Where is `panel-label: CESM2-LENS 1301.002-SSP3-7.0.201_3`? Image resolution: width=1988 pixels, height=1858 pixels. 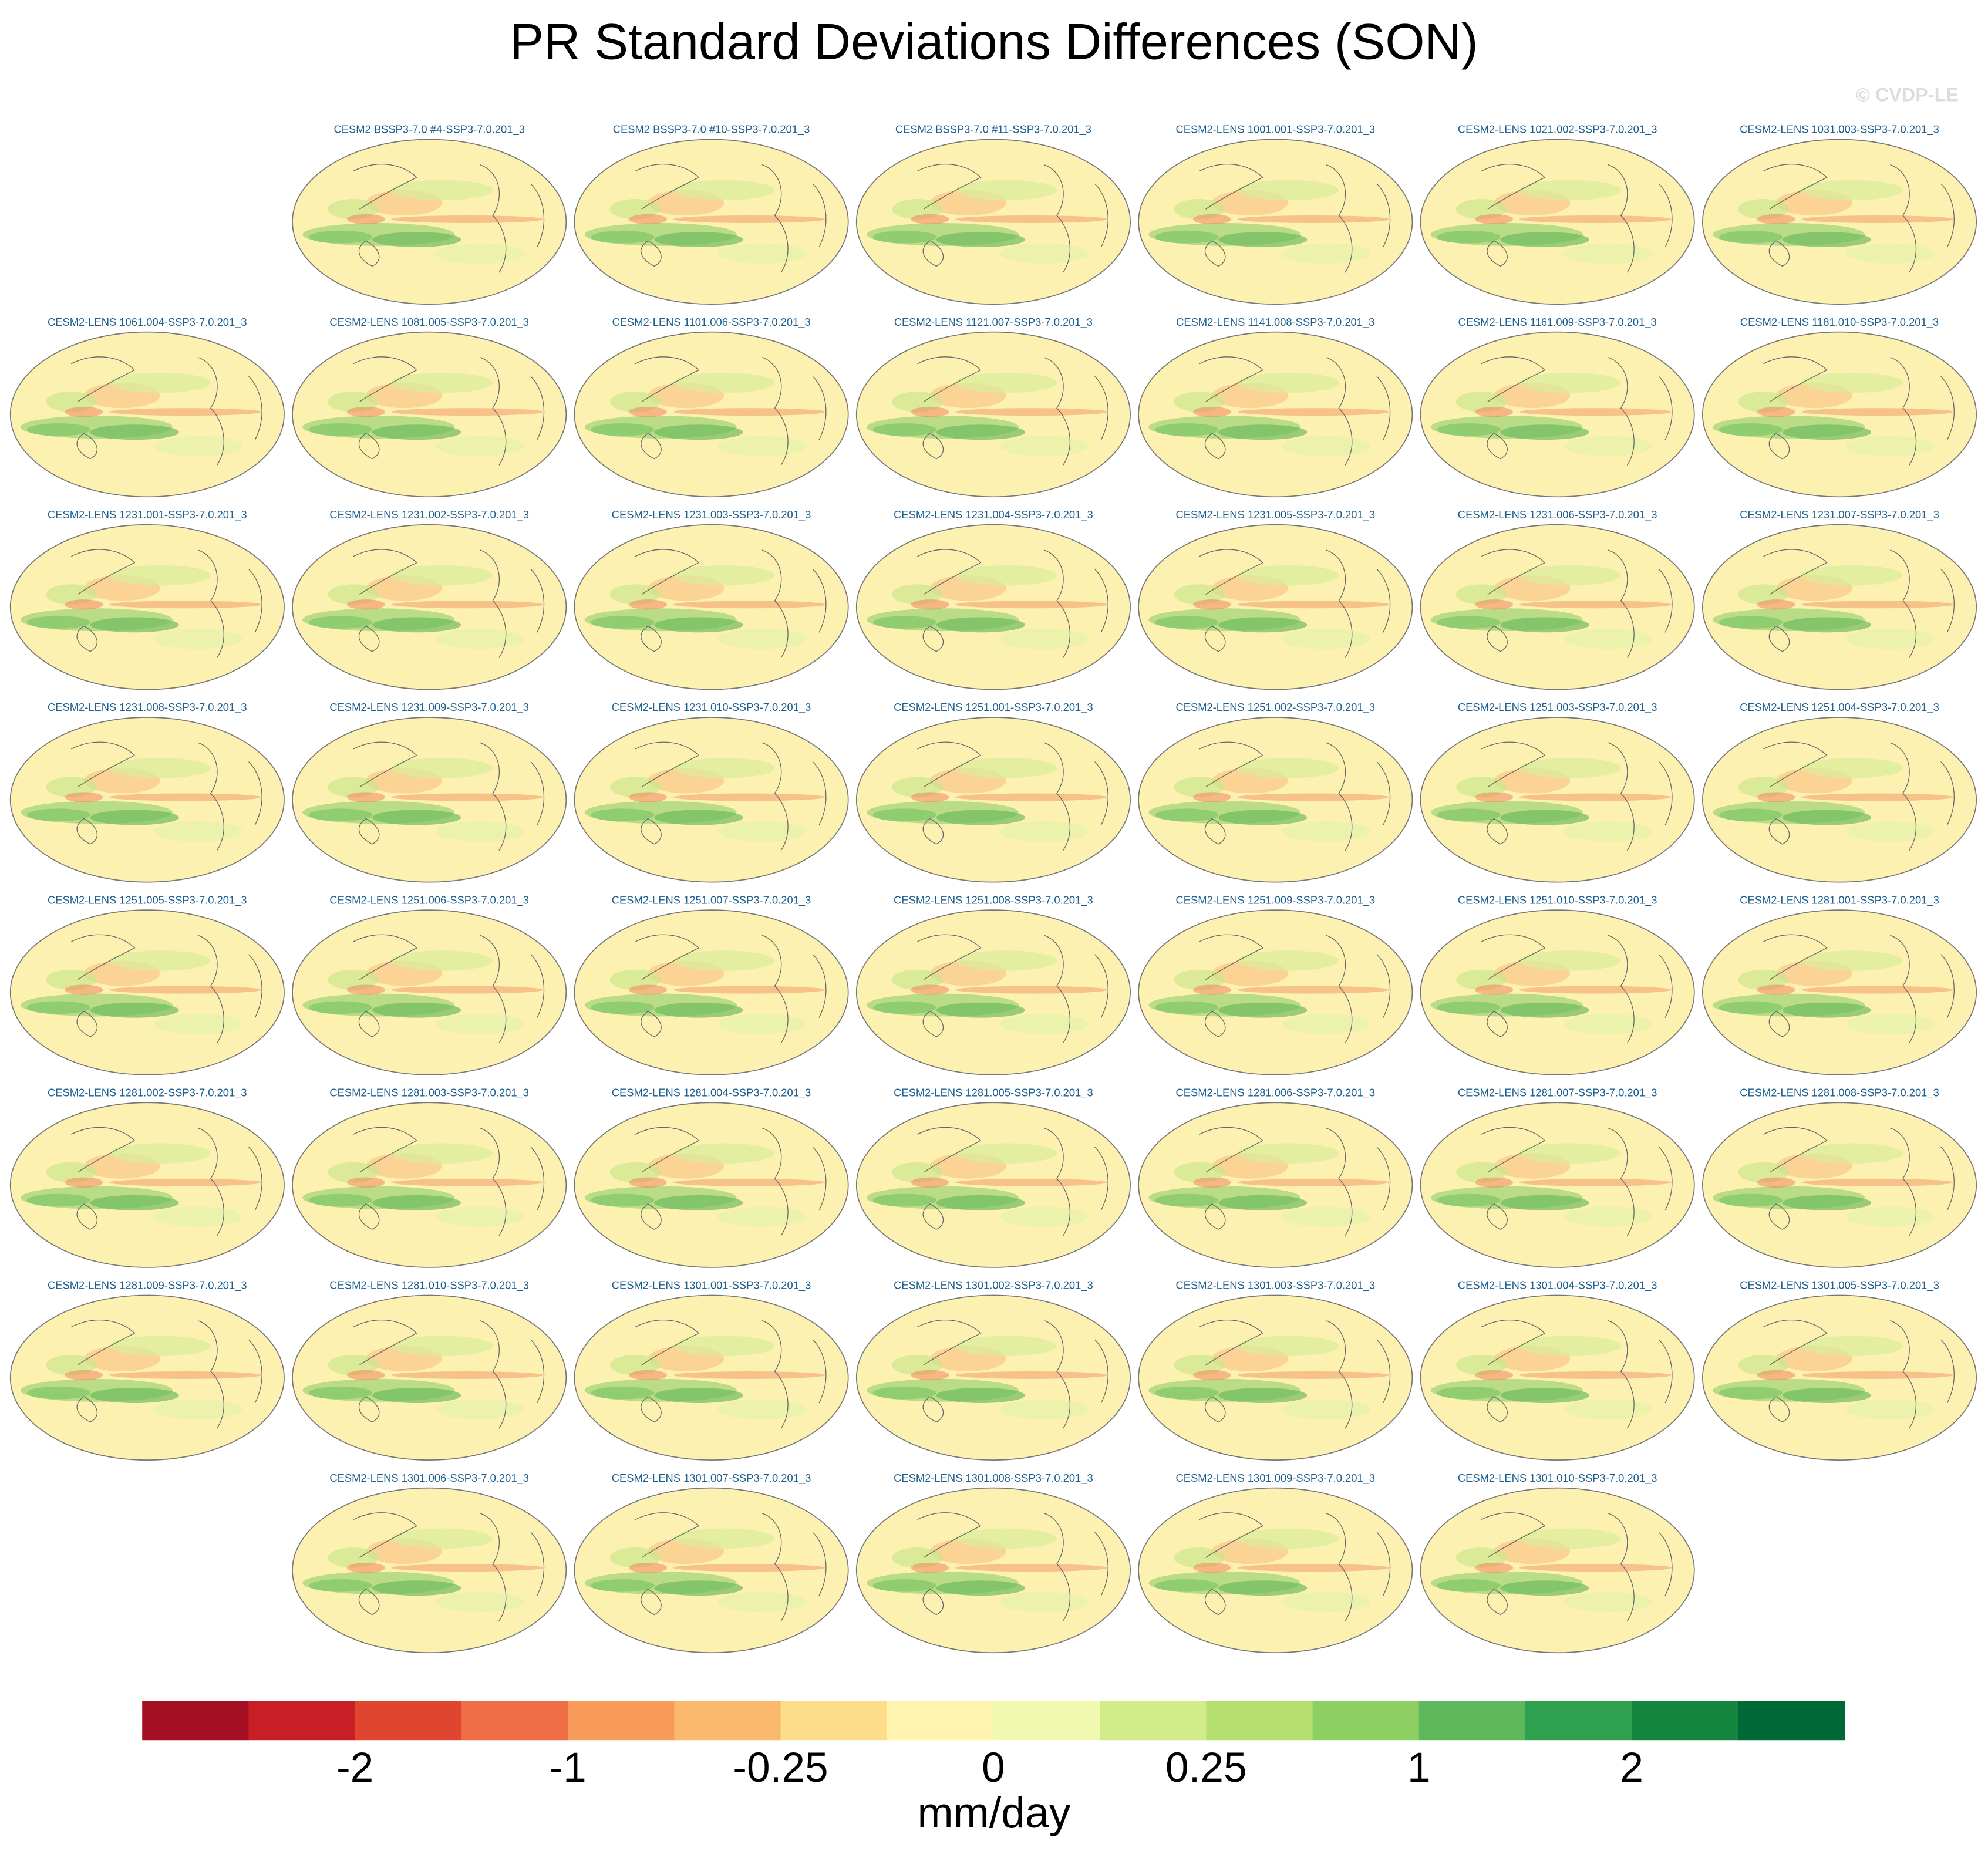 panel-label: CESM2-LENS 1301.002-SSP3-7.0.201_3 is located at coordinates (994, 1286).